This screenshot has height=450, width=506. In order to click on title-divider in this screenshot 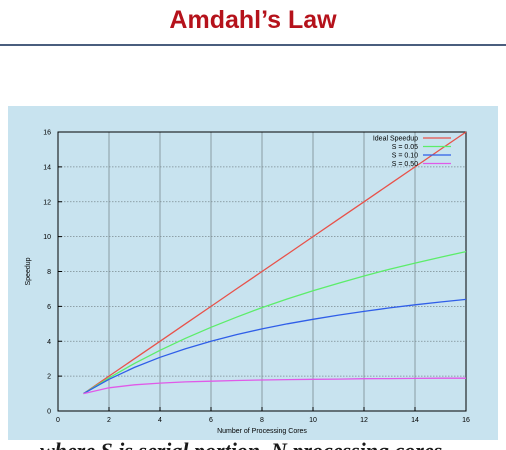, I will do `click(253, 45)`.